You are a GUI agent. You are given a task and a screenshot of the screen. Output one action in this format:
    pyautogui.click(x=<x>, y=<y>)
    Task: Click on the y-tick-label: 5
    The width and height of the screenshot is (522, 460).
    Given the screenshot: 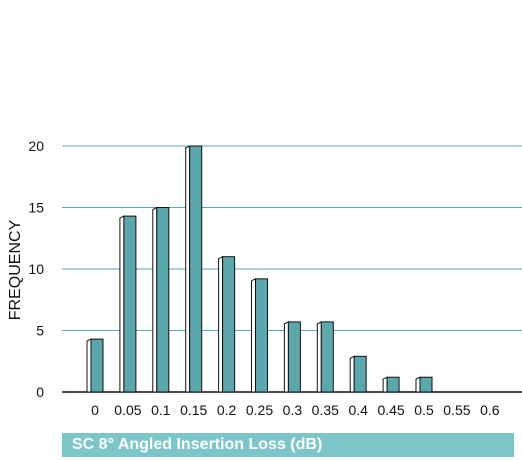 What is the action you would take?
    pyautogui.click(x=40, y=331)
    